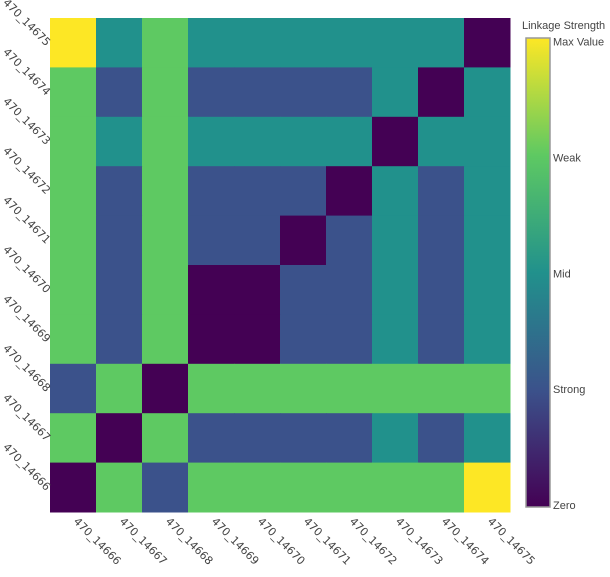 This screenshot has width=610, height=577. Describe the element at coordinates (373, 541) in the screenshot. I see `x-tick-label: 470_14672` at that location.